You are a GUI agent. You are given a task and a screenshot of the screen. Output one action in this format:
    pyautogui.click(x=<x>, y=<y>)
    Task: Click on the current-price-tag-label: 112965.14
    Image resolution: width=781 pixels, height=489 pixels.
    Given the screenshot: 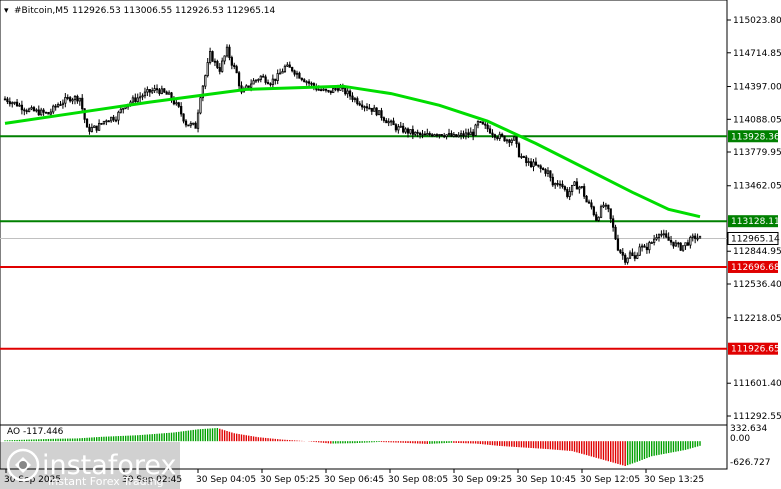 What is the action you would take?
    pyautogui.click(x=755, y=239)
    